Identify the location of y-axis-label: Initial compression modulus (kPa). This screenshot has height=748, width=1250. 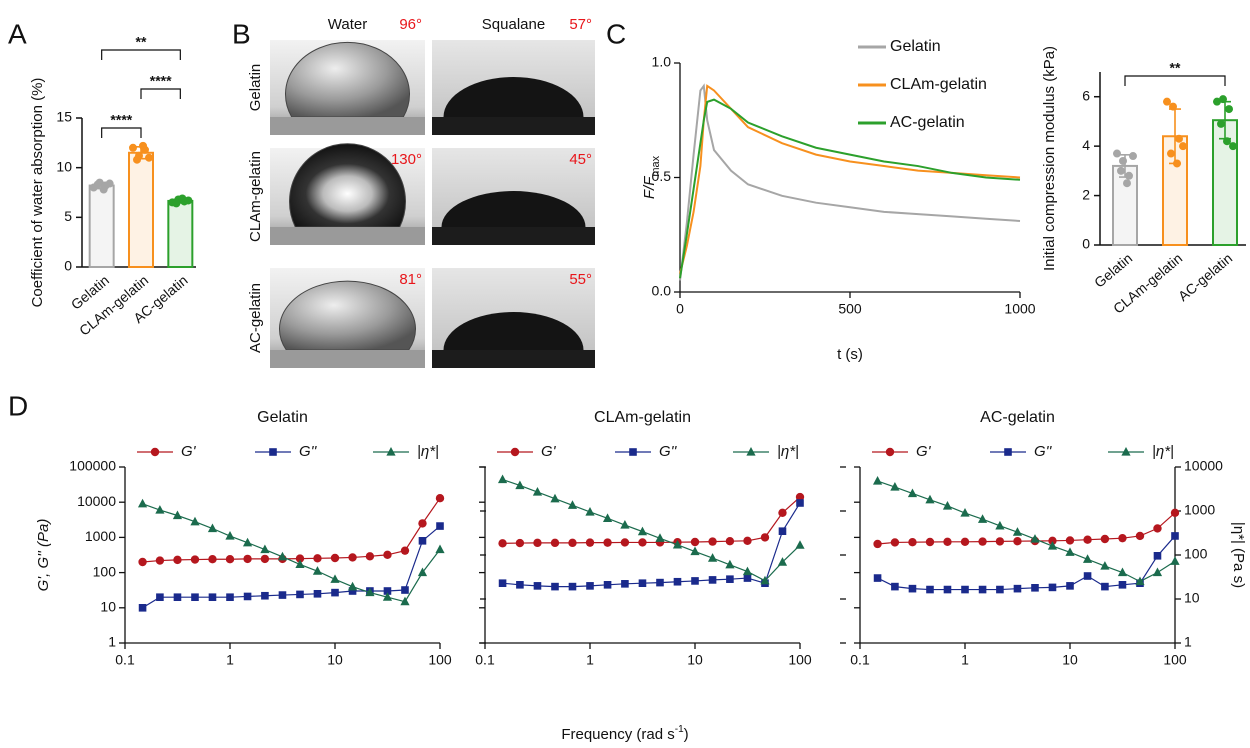
(1049, 158).